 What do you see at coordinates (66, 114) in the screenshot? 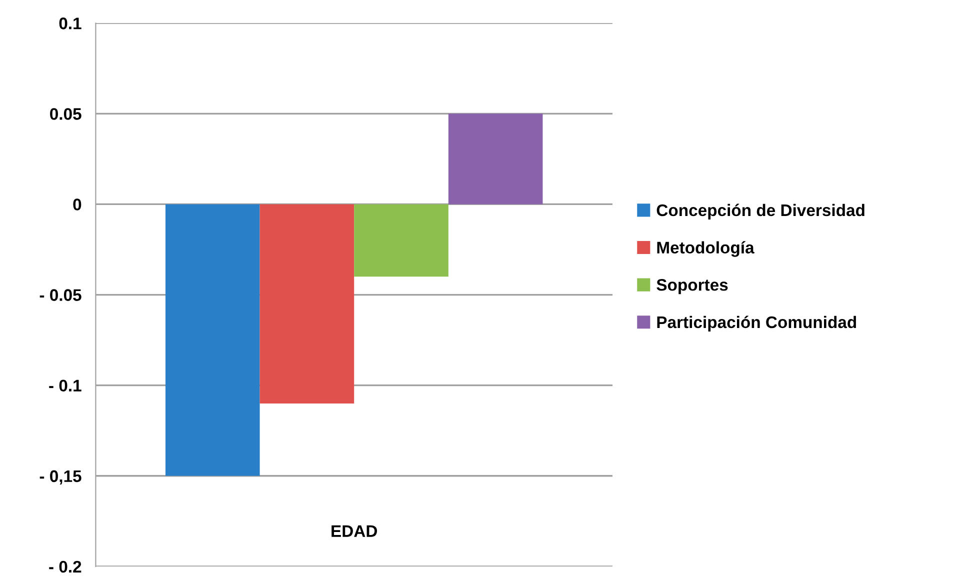
I see `y-tick-label: 0.05` at bounding box center [66, 114].